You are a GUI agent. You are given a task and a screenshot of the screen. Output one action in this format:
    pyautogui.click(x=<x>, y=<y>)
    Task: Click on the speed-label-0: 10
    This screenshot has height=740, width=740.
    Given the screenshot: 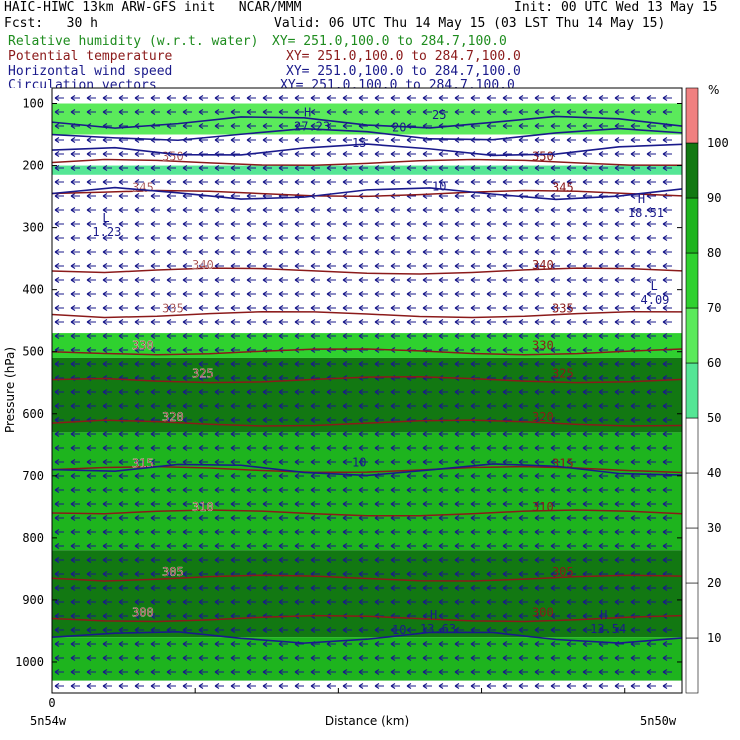 What is the action you would take?
    pyautogui.click(x=359, y=463)
    